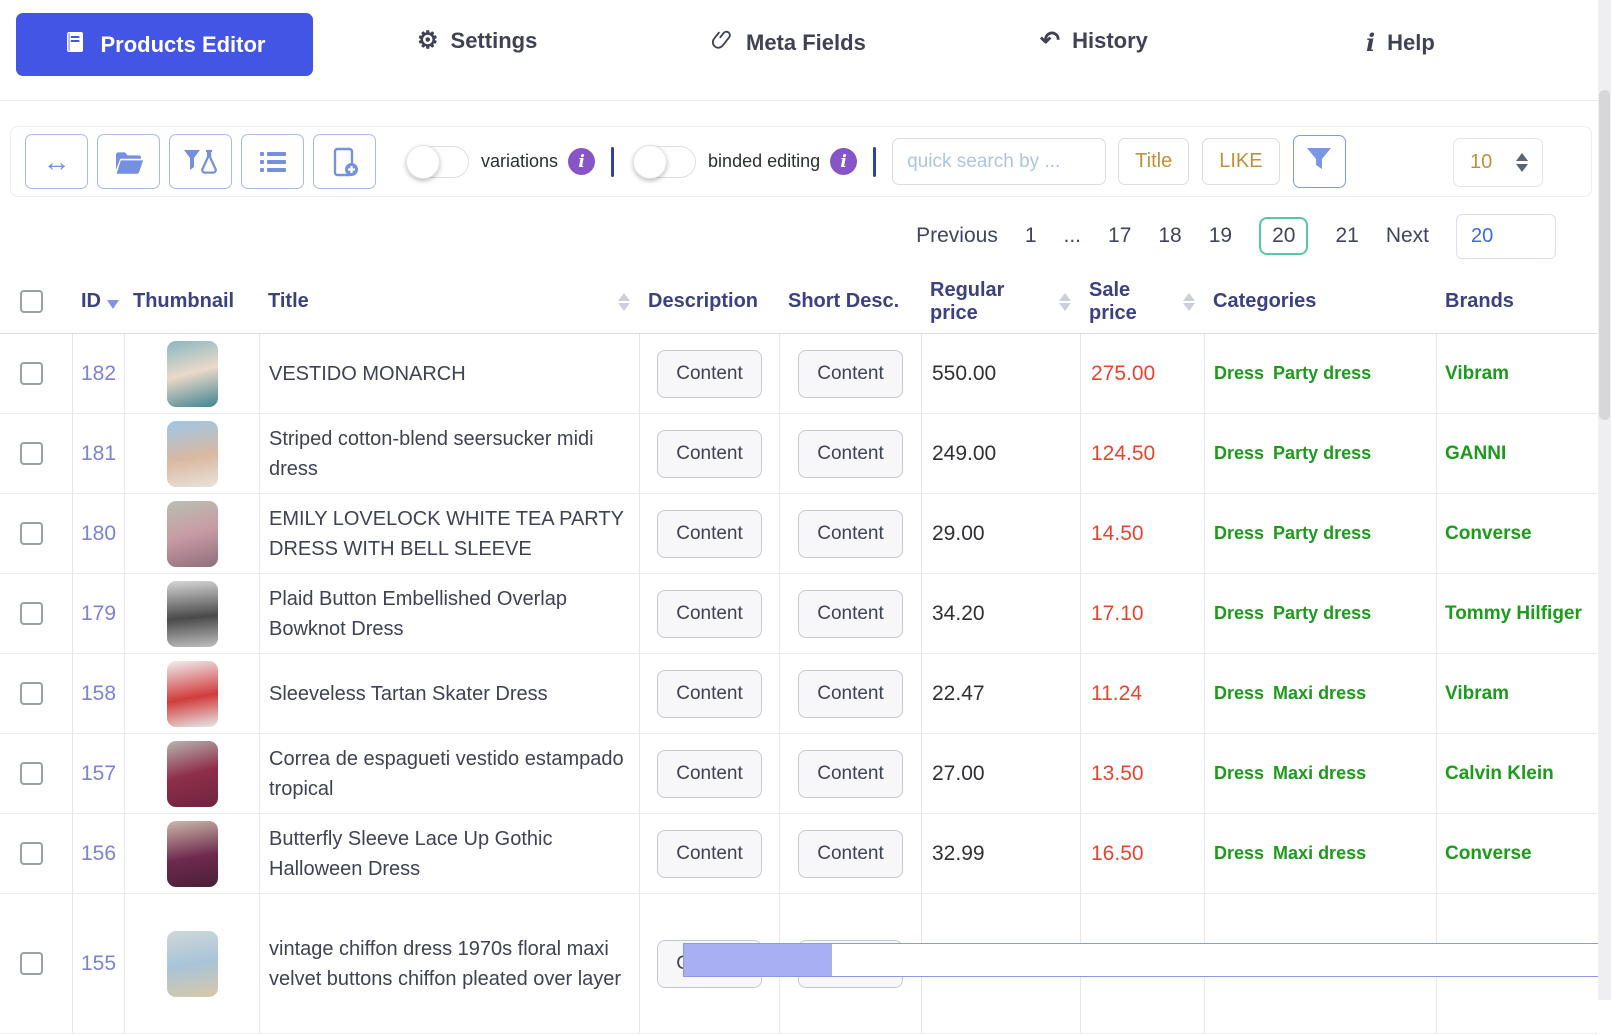 The image size is (1611, 1034). Describe the element at coordinates (56, 161) in the screenshot. I see `column-resize-button: ↔` at that location.